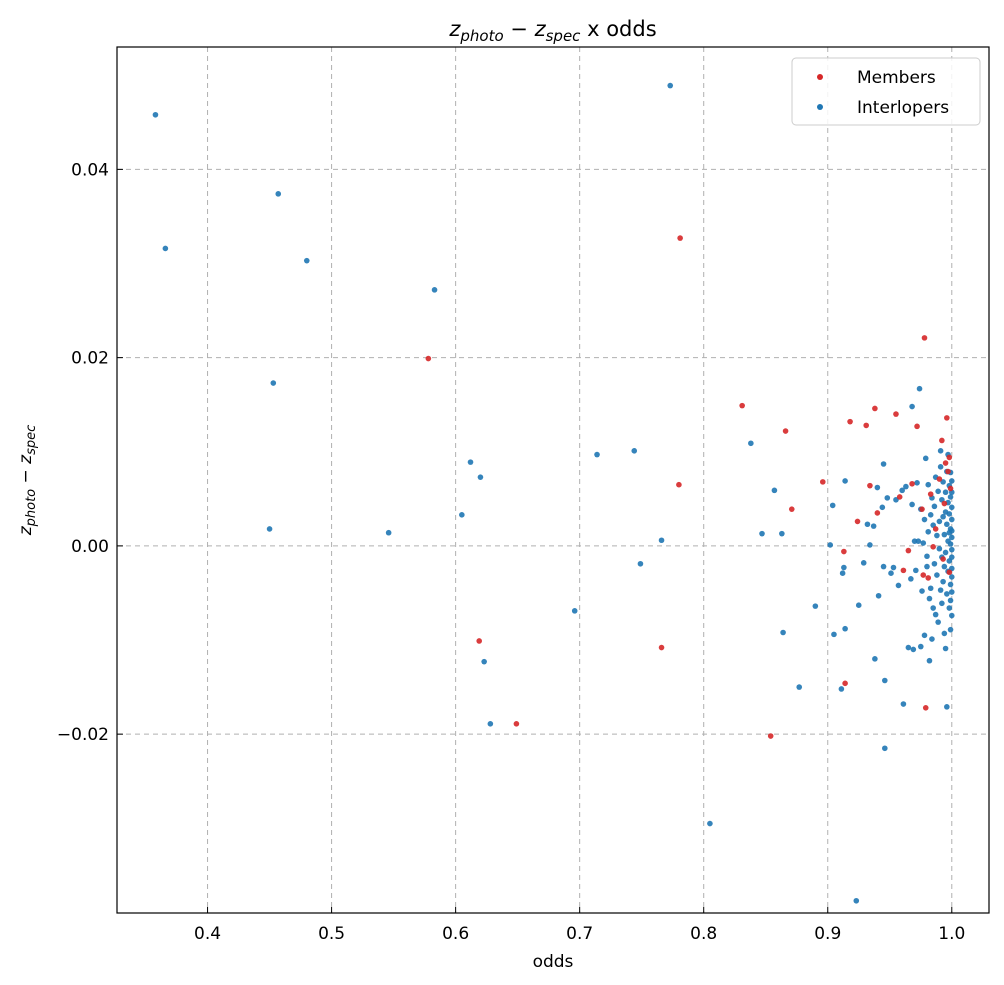 This screenshot has height=985, width=1004. Describe the element at coordinates (886, 91) in the screenshot. I see `legend: Members Interlopers` at that location.